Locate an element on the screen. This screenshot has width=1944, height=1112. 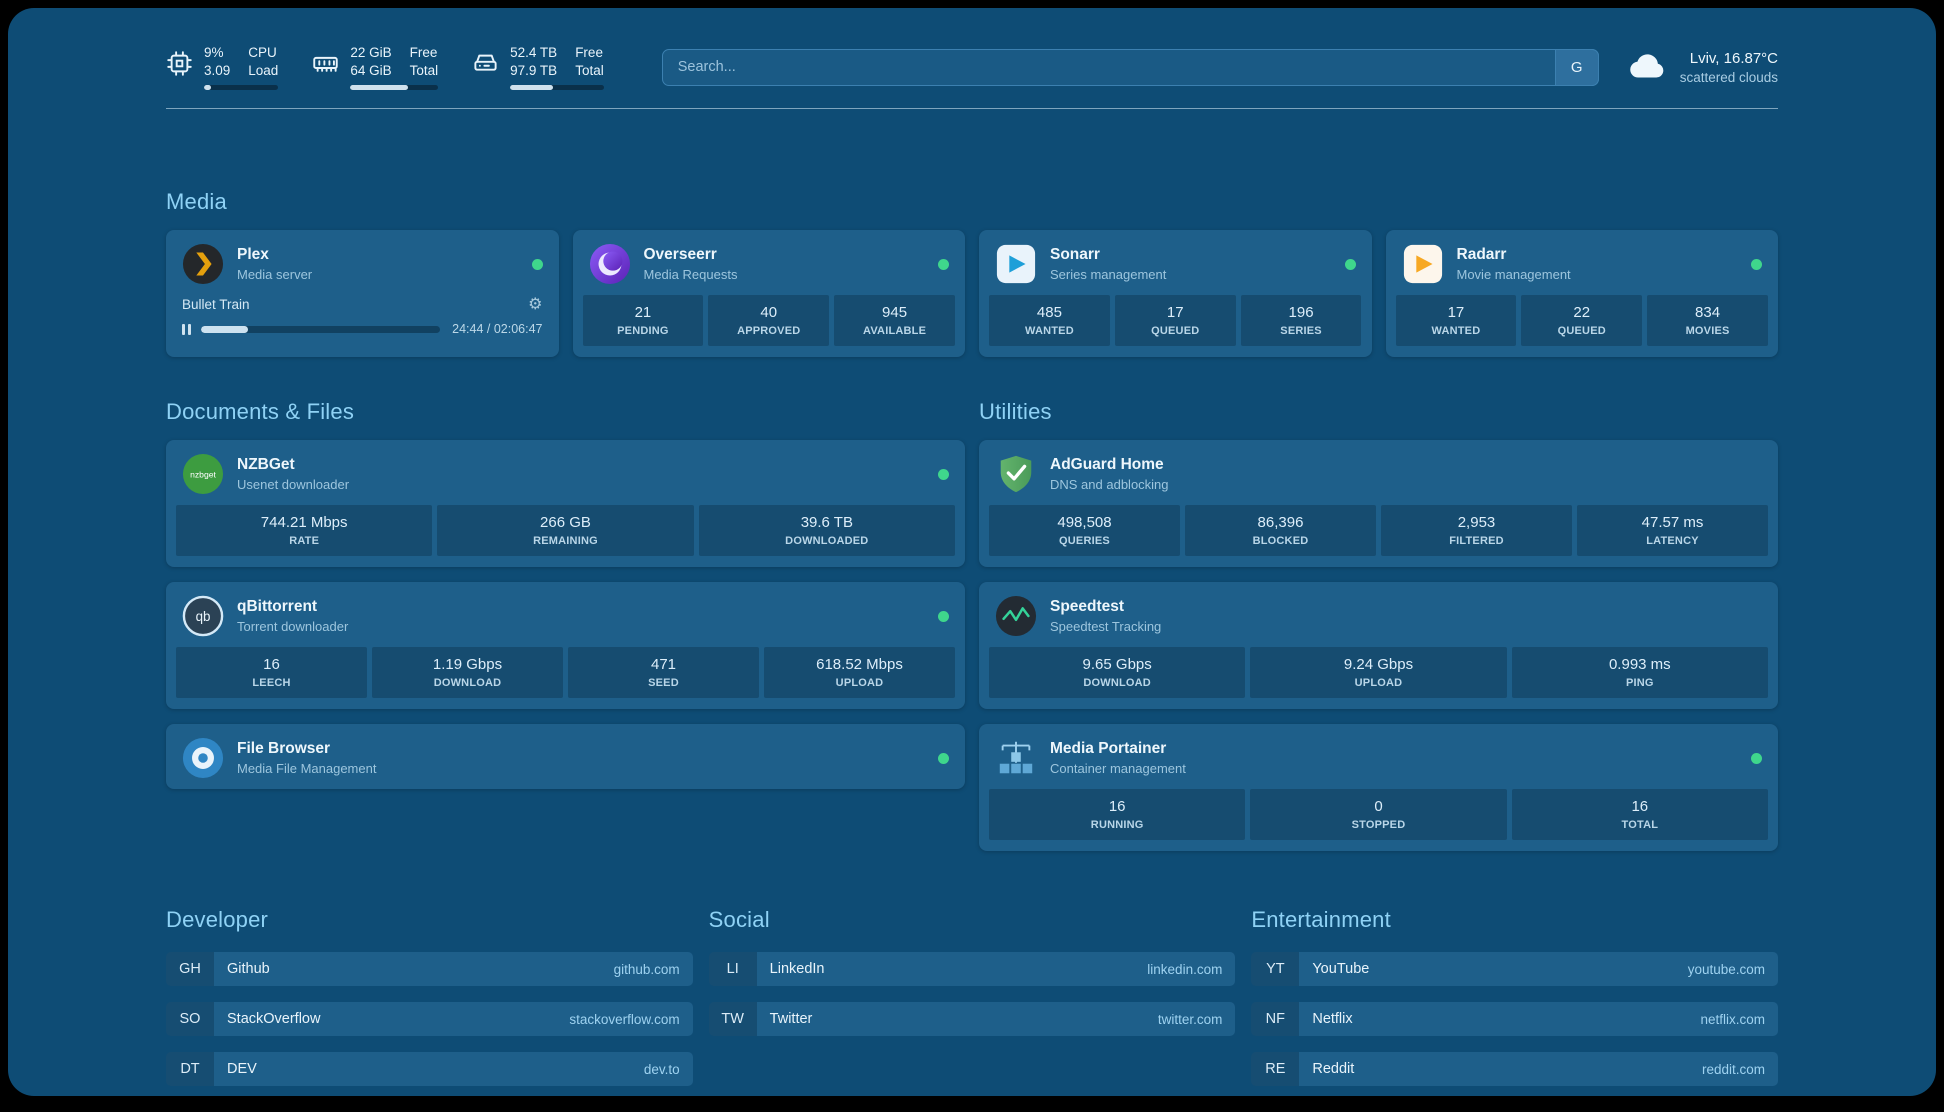
qbittorrent-icon: qb is located at coordinates (203, 616).